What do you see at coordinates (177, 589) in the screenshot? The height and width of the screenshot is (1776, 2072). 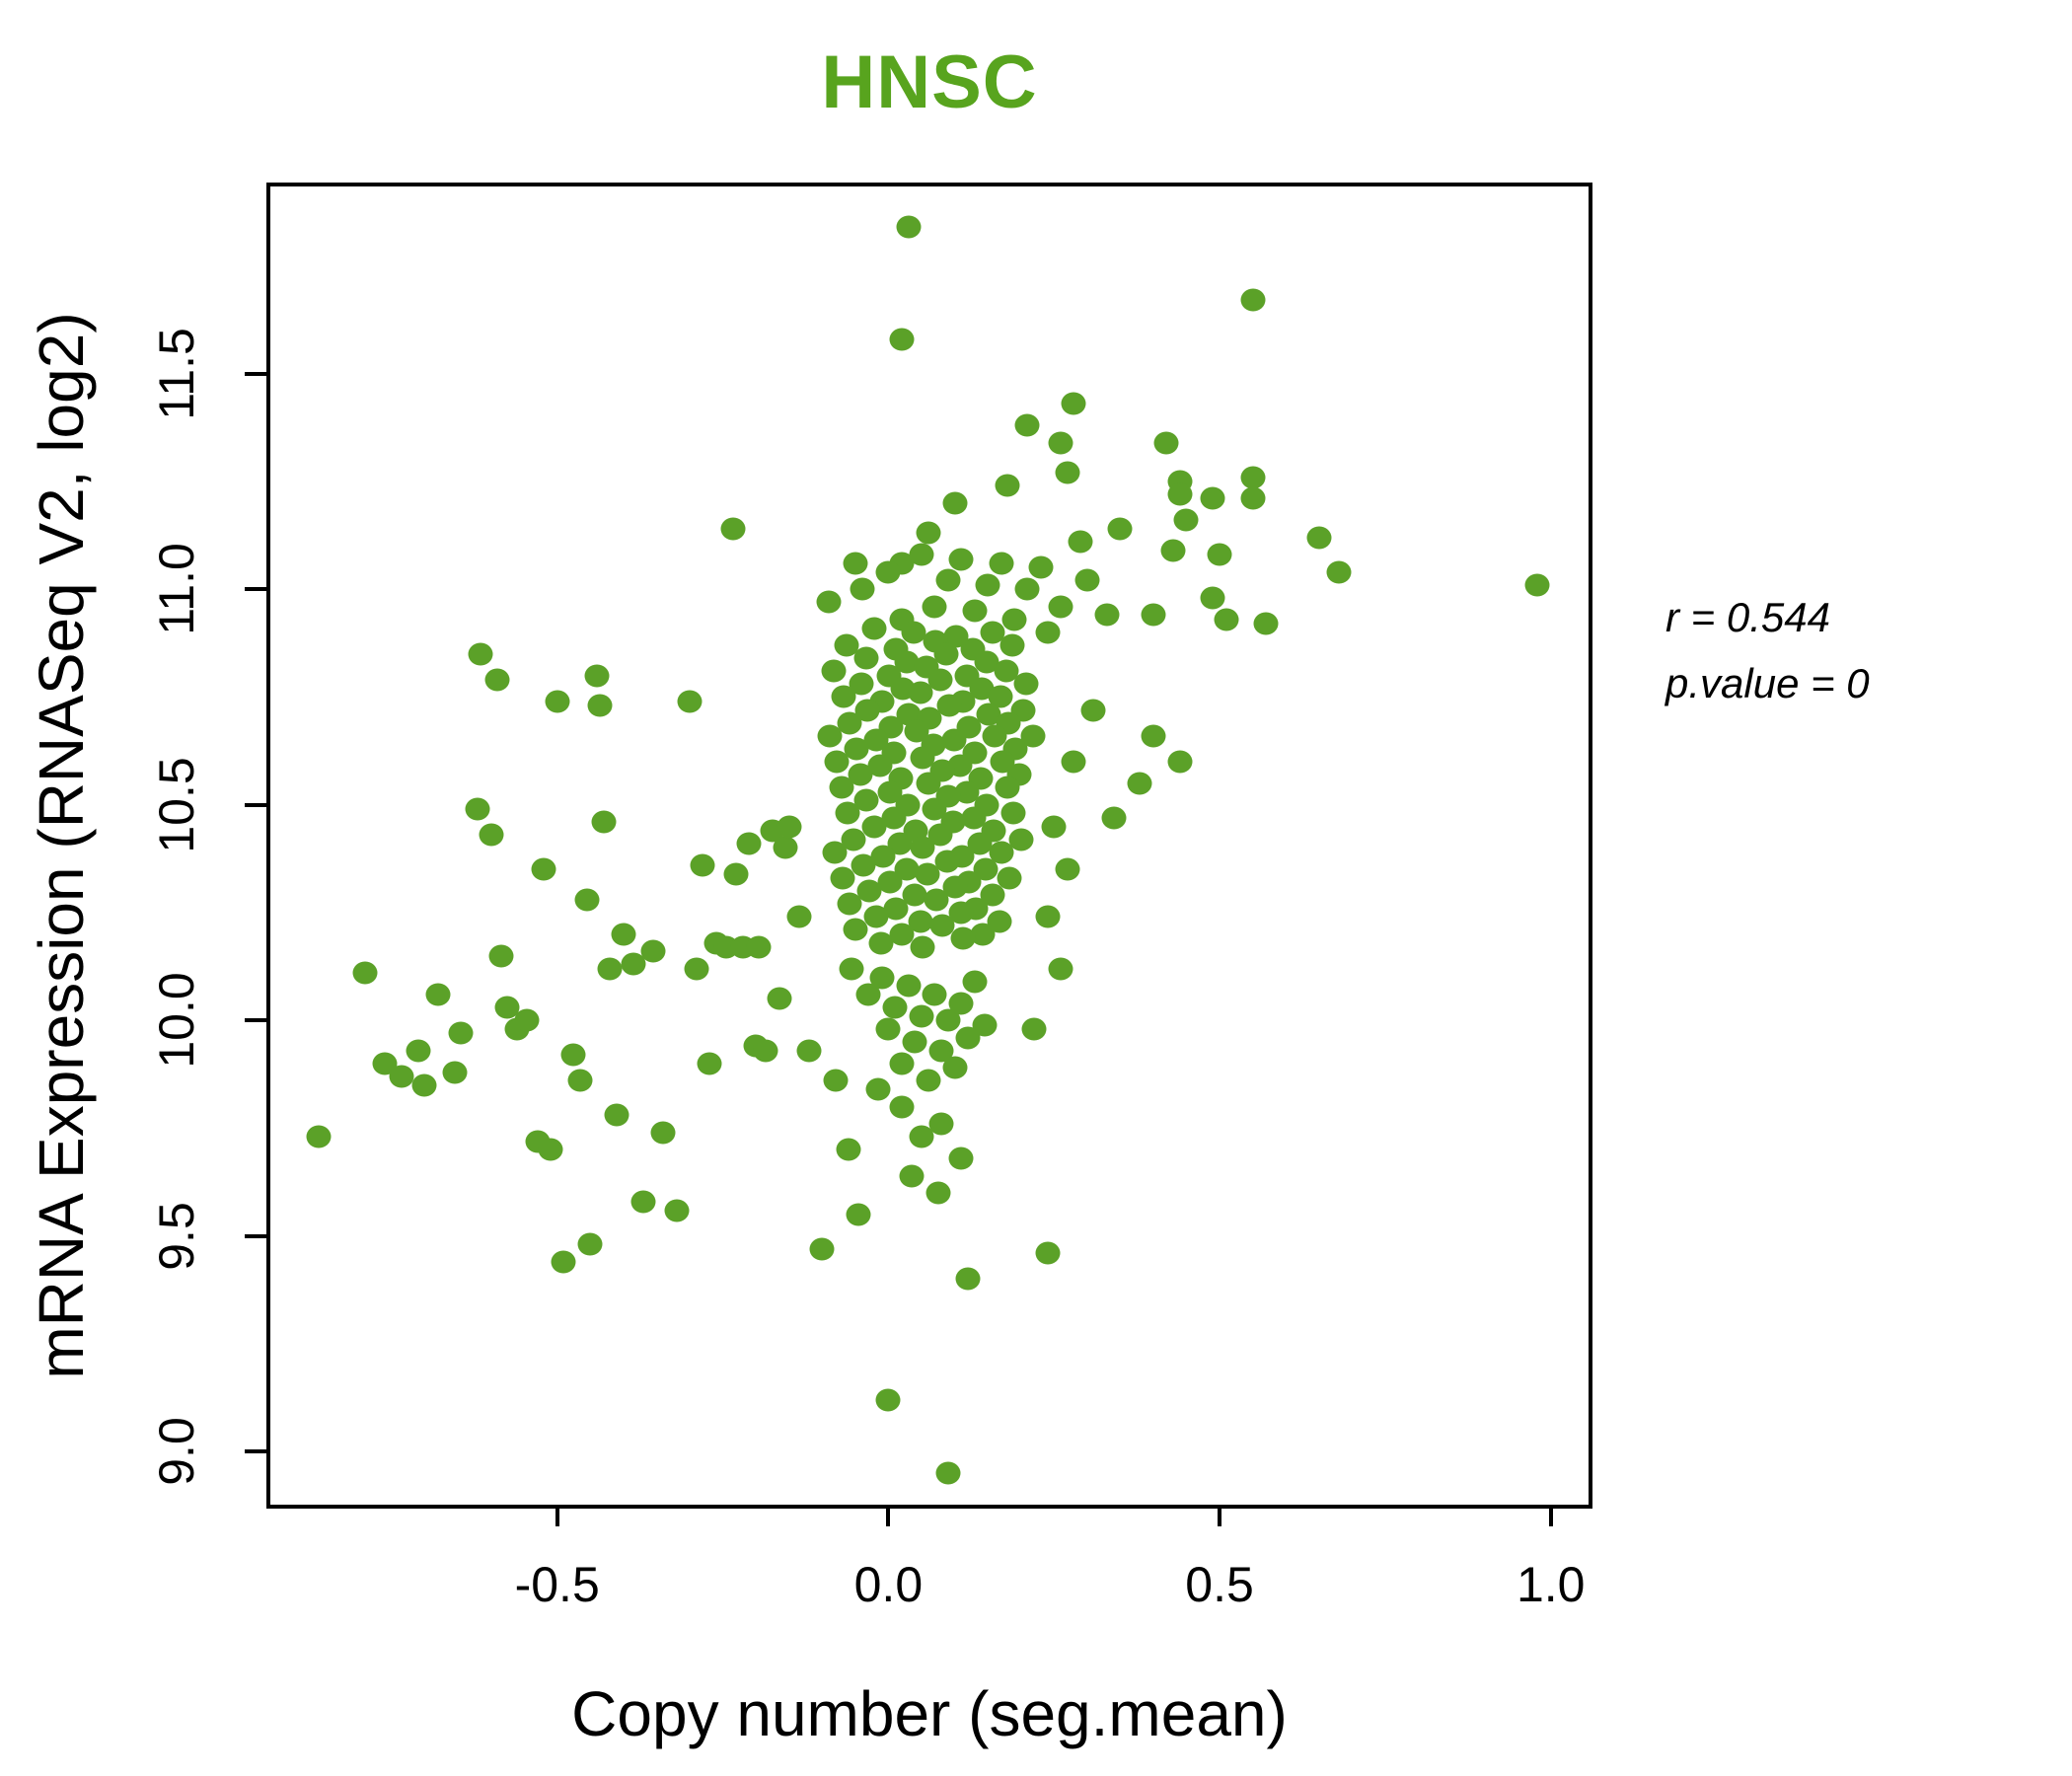 I see `y-axis-tick-label: 11.0` at bounding box center [177, 589].